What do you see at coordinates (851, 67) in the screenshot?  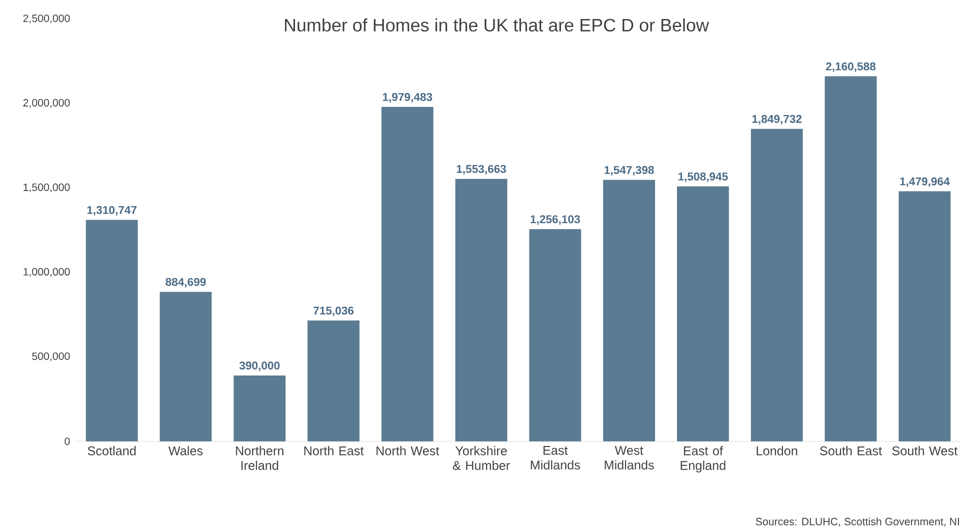 I see `data-label: 2,160,588` at bounding box center [851, 67].